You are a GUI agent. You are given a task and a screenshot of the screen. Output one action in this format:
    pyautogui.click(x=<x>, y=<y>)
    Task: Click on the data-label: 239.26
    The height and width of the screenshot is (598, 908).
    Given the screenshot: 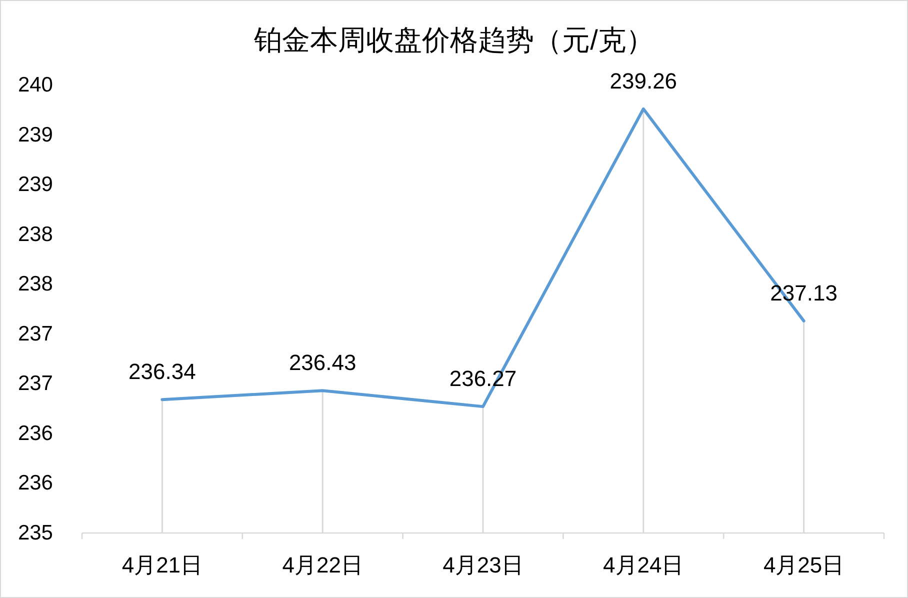 What is the action you would take?
    pyautogui.click(x=644, y=81)
    